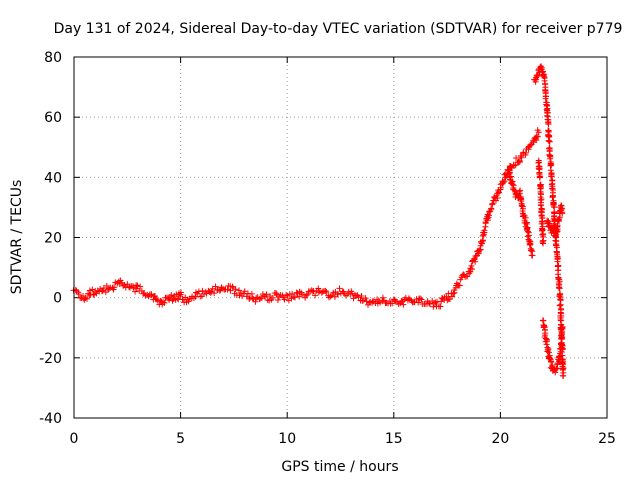 The image size is (640, 480). Describe the element at coordinates (50, 359) in the screenshot. I see `y-tick-label: -20` at that location.